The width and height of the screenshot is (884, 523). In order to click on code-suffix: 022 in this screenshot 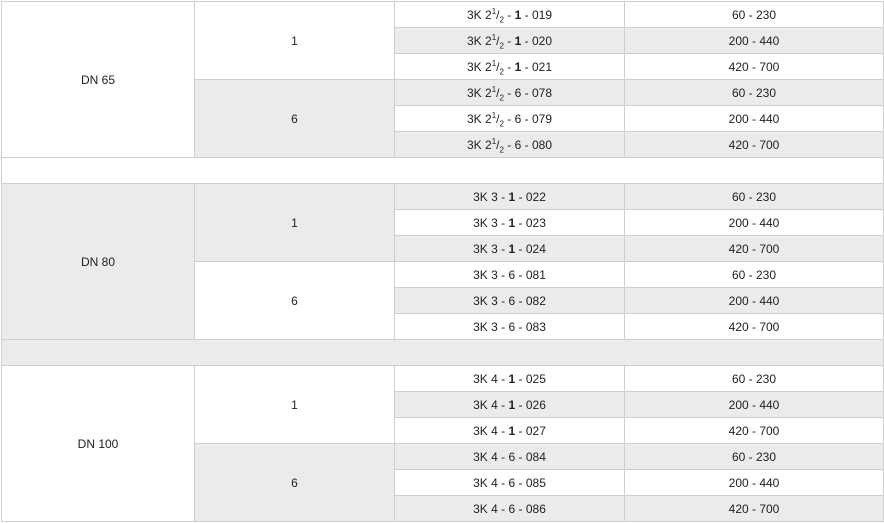, I will do `click(535, 196)`.